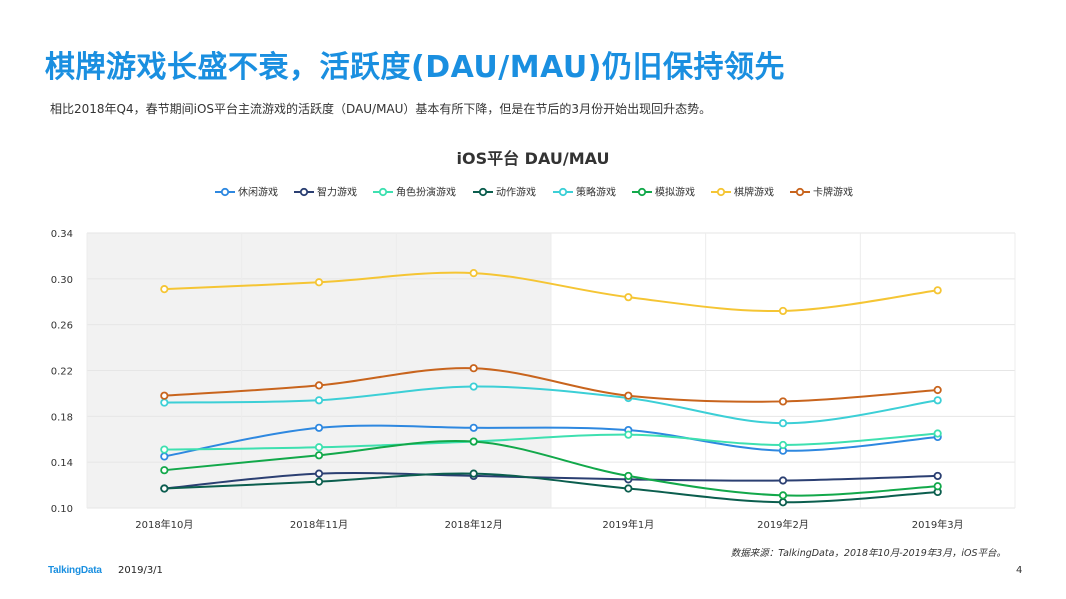 The width and height of the screenshot is (1066, 599). Describe the element at coordinates (62, 463) in the screenshot. I see `y-tick-label: 0.14` at that location.